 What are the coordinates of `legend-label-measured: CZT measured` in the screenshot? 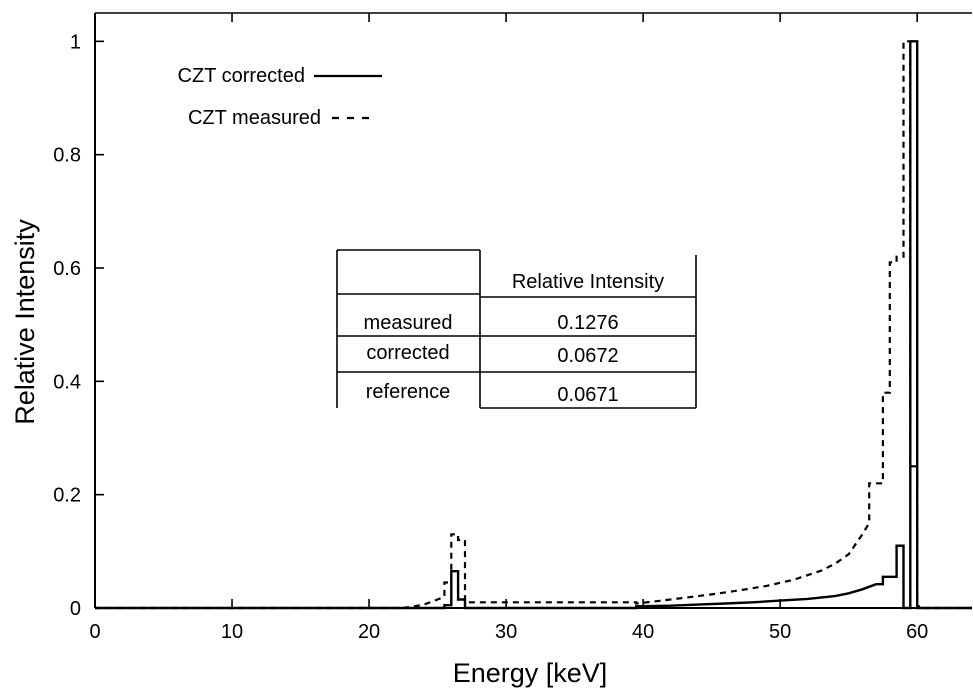 It's located at (254, 118).